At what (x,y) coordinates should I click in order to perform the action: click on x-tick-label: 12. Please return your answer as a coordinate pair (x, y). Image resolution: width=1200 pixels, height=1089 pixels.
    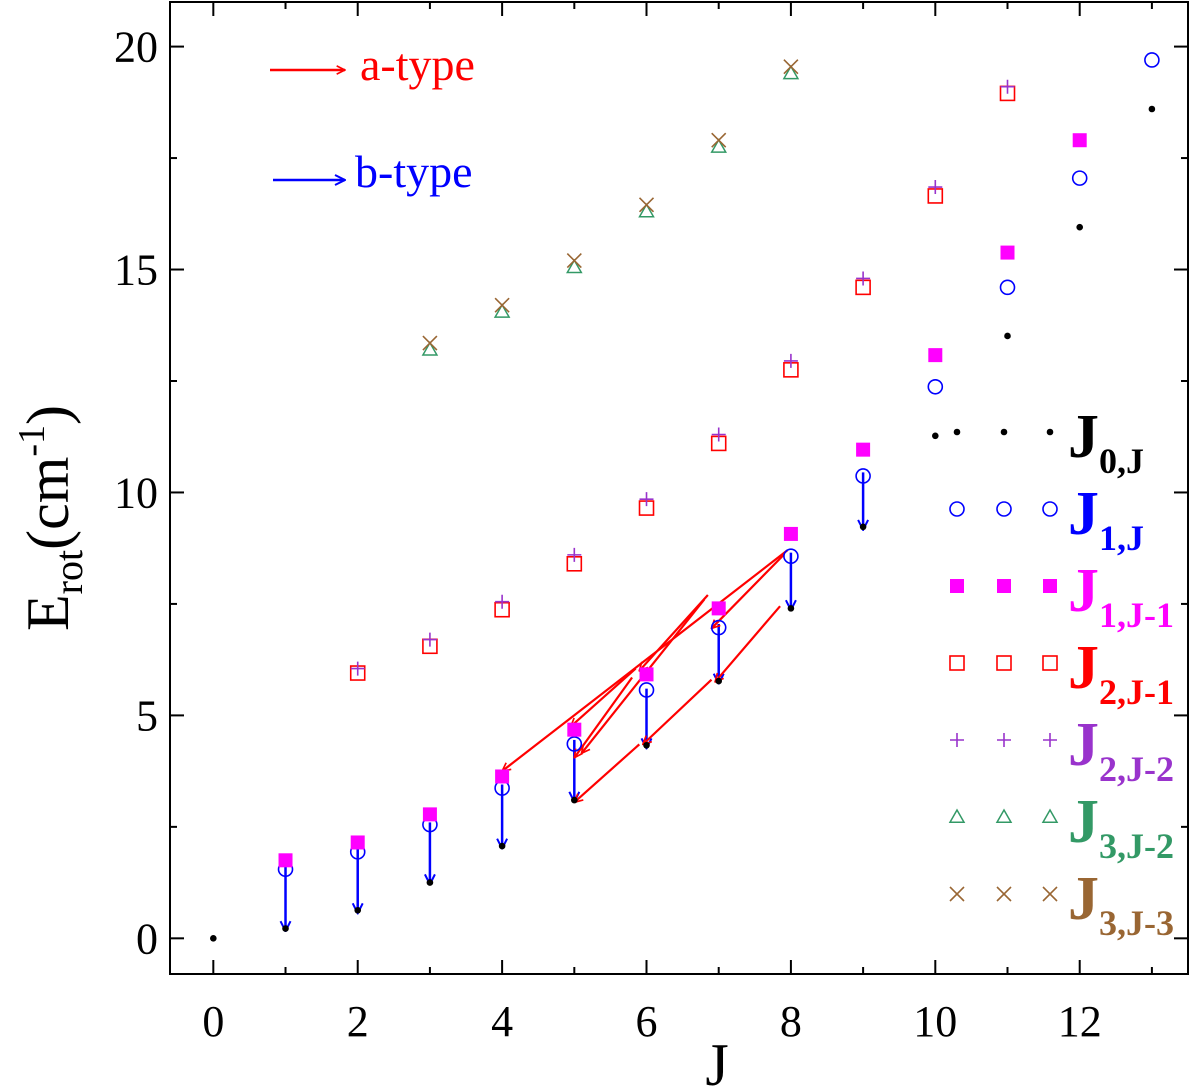
    Looking at the image, I should click on (1080, 1021).